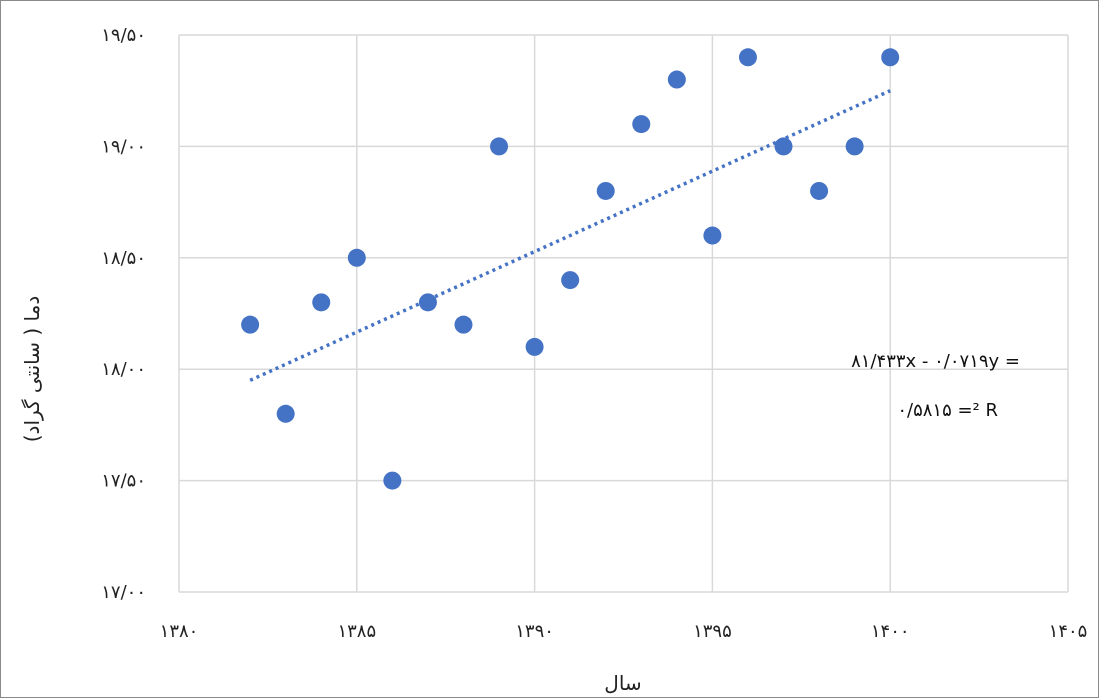  Describe the element at coordinates (935, 361) in the screenshot. I see `regression-equation: ۸۱/۴۳۳x - ۰/۰۷۱۹y =` at that location.